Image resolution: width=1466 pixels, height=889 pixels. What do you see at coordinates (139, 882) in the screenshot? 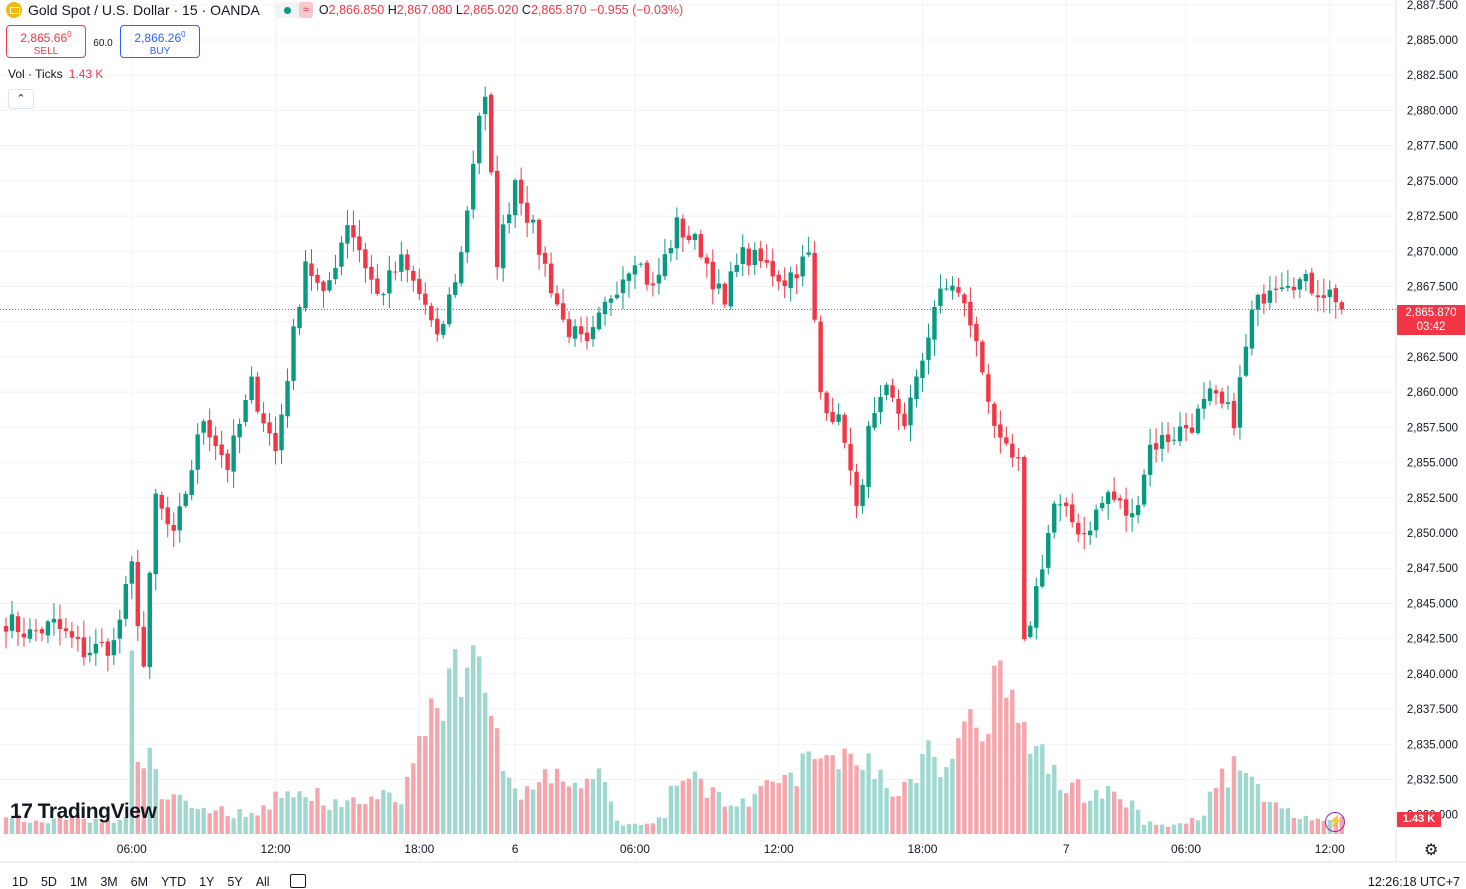
I see `range-button-6m: 6M` at bounding box center [139, 882].